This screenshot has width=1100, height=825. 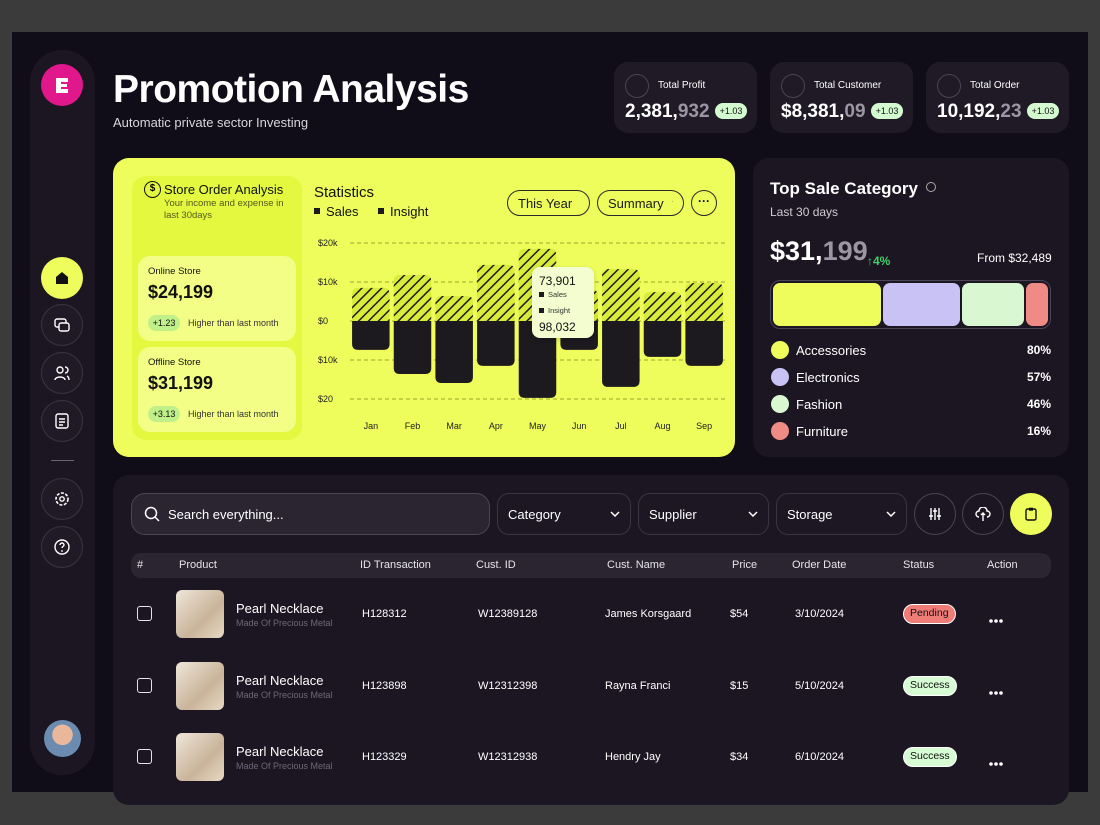 What do you see at coordinates (704, 203) in the screenshot?
I see `more-button: ···` at bounding box center [704, 203].